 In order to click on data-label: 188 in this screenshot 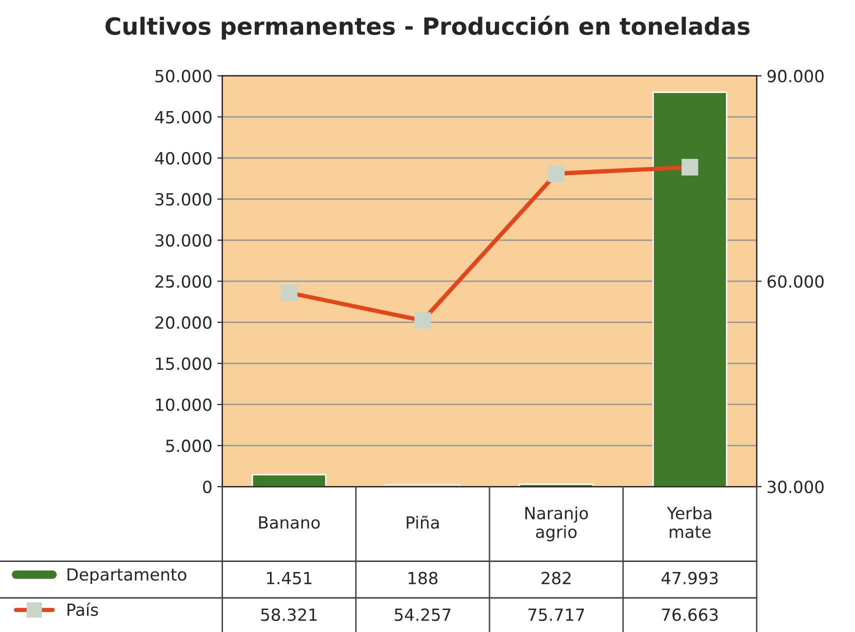, I will do `click(423, 578)`.